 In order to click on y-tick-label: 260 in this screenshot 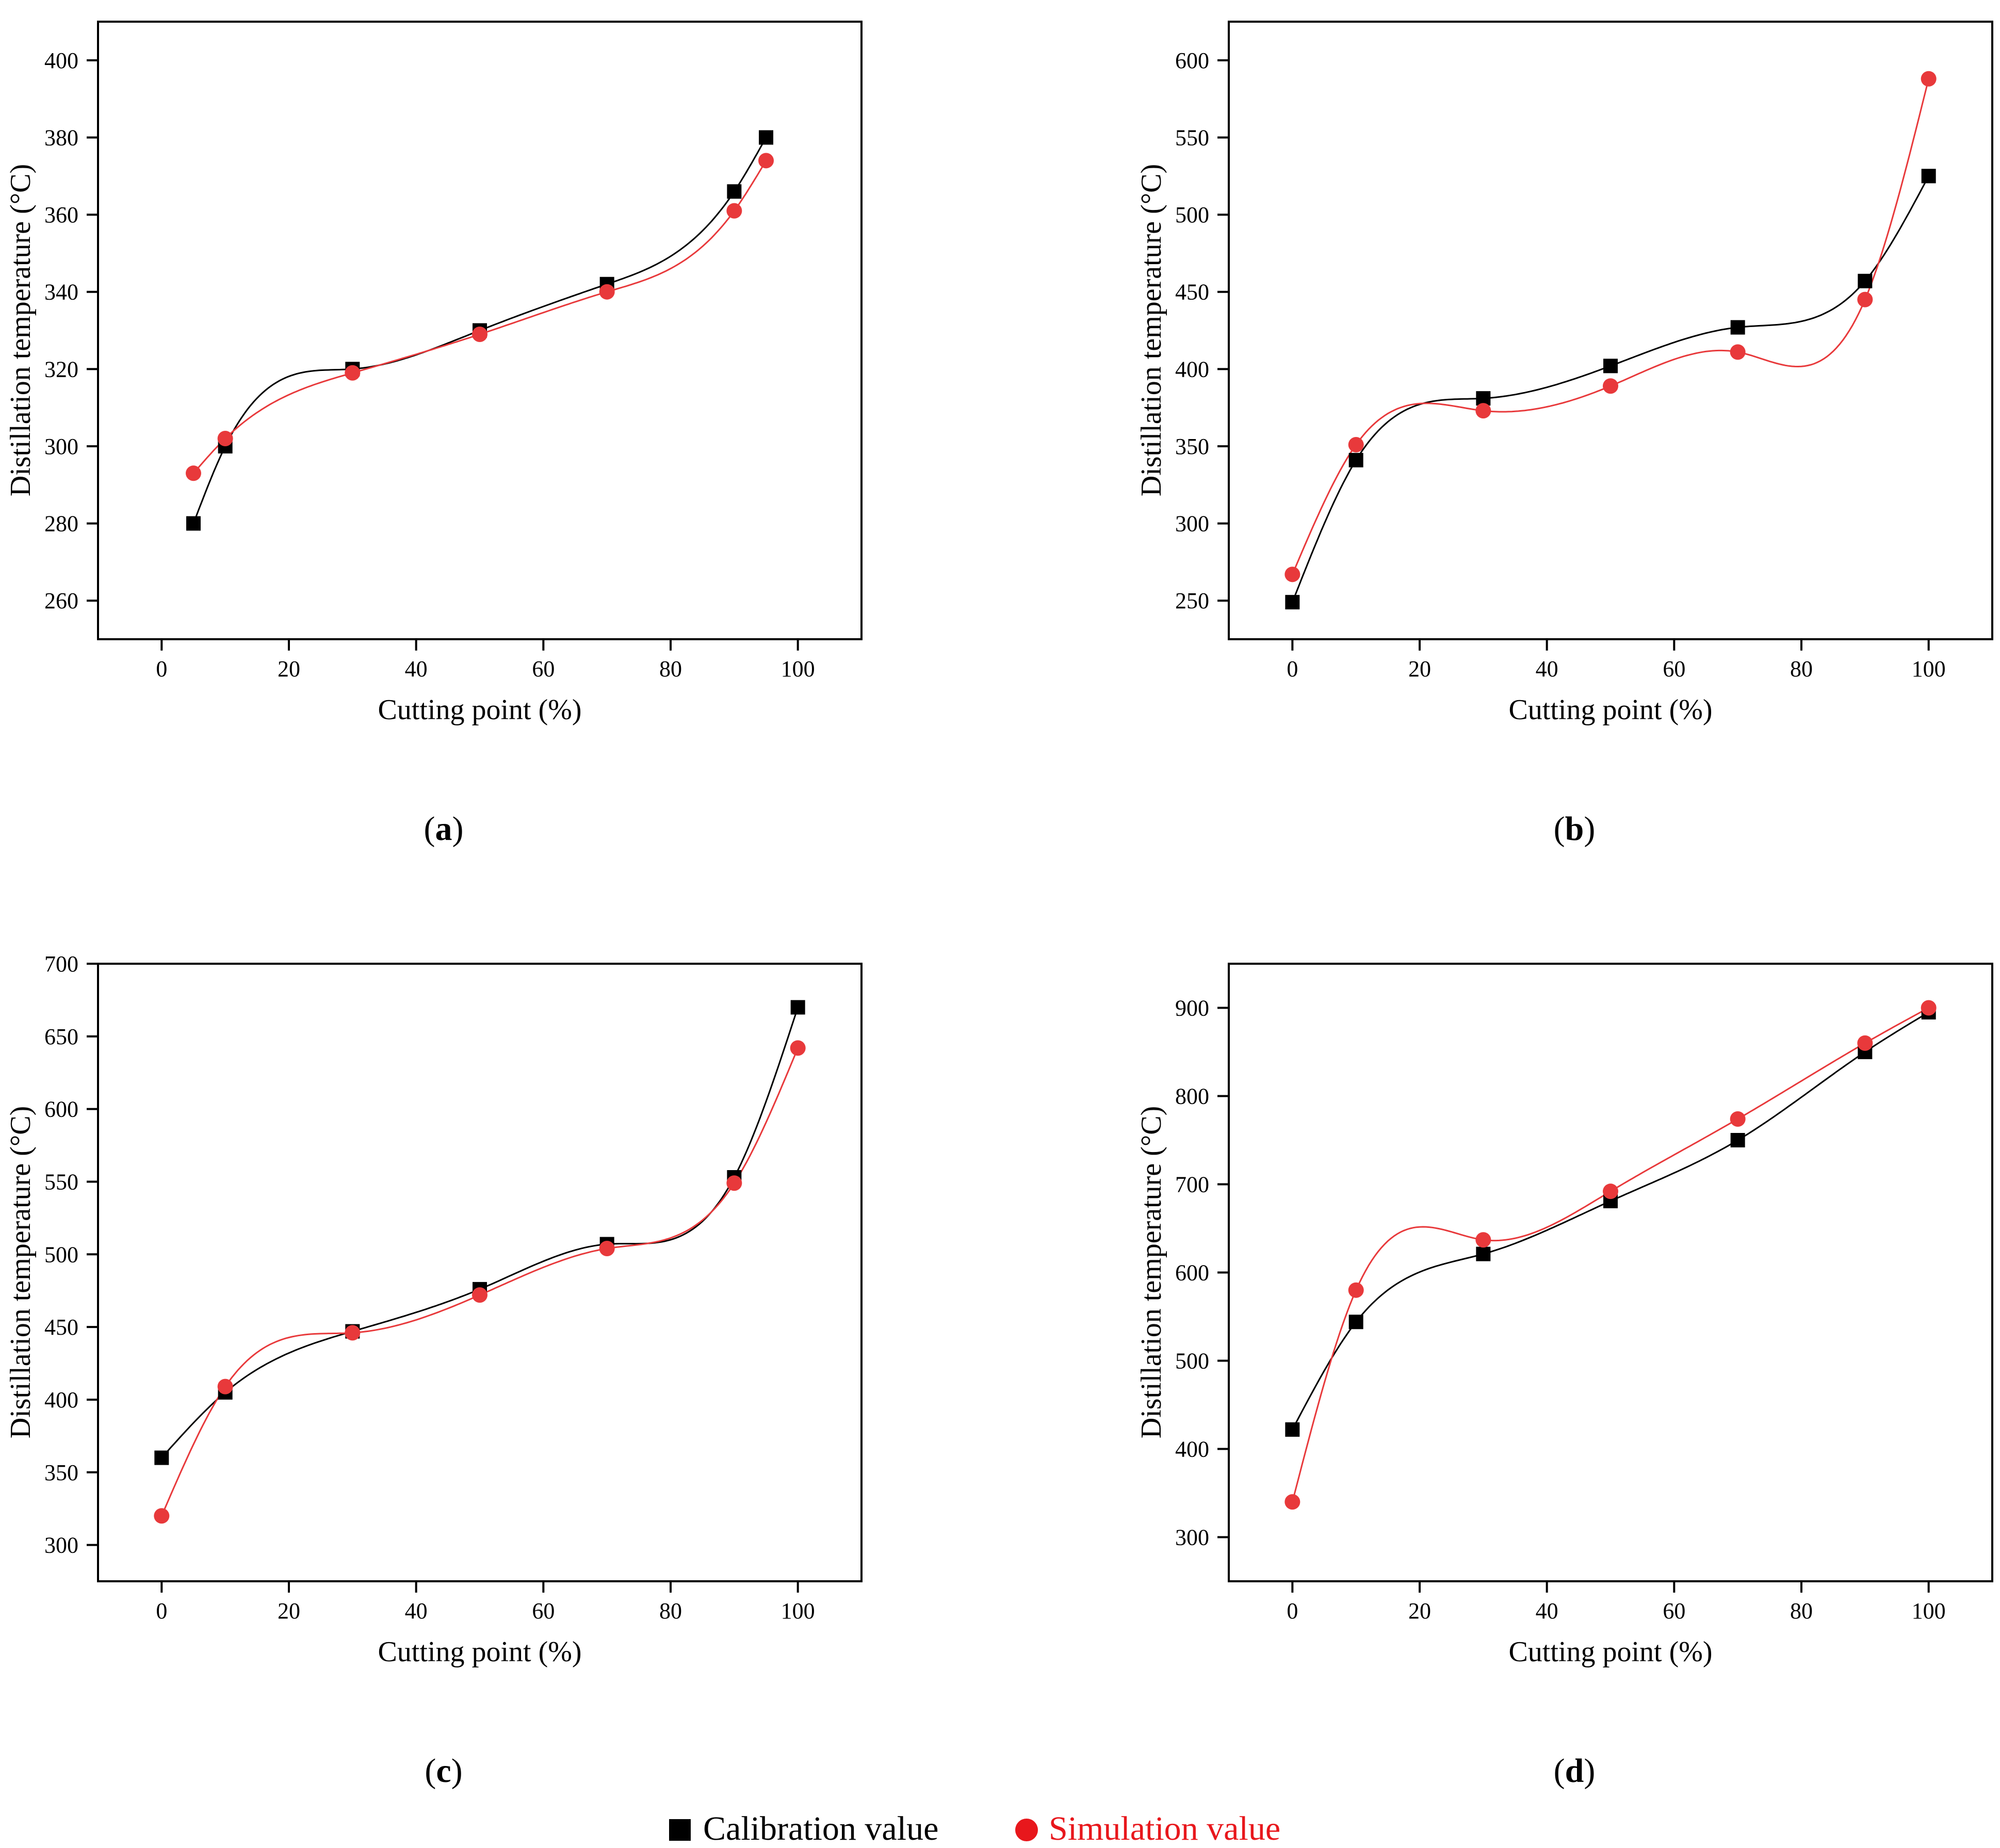, I will do `click(61, 600)`.